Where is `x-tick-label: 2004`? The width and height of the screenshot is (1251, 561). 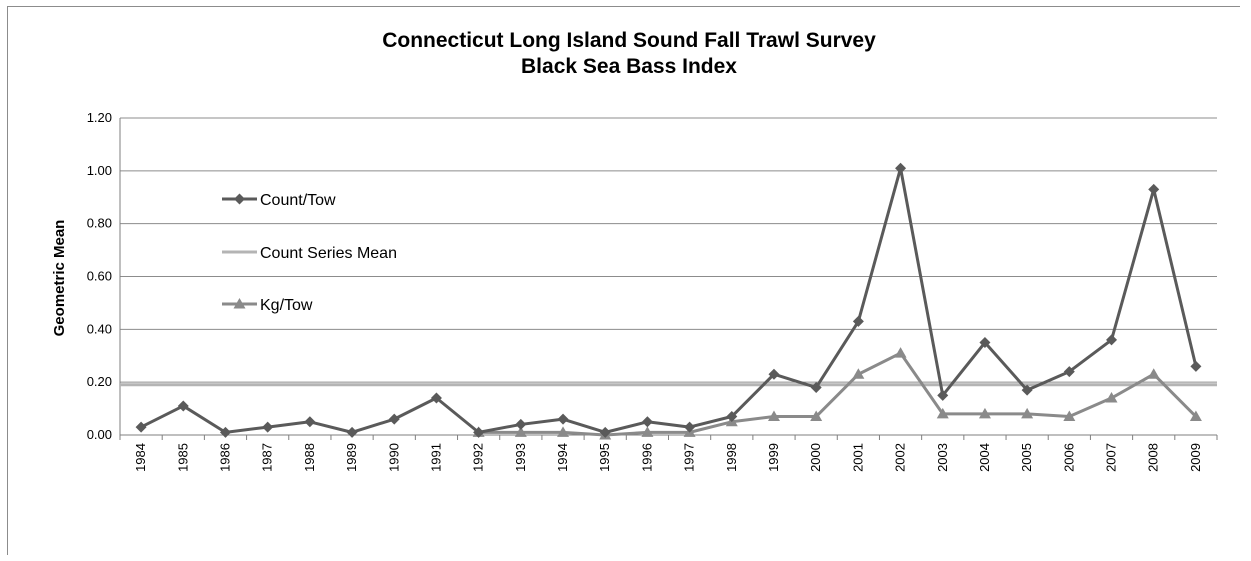 x-tick-label: 2004 is located at coordinates (984, 457).